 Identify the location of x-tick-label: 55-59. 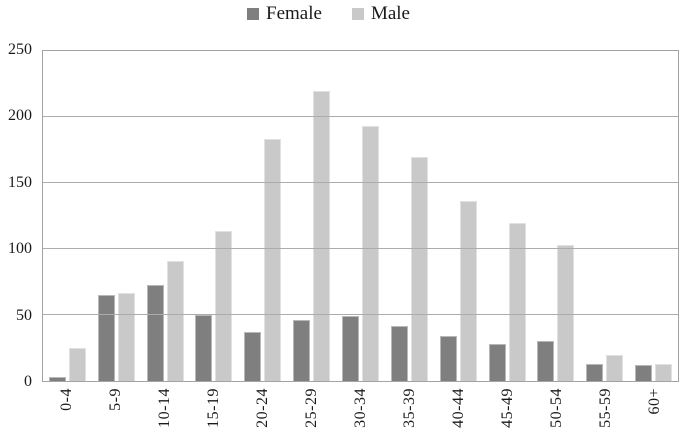
(605, 408).